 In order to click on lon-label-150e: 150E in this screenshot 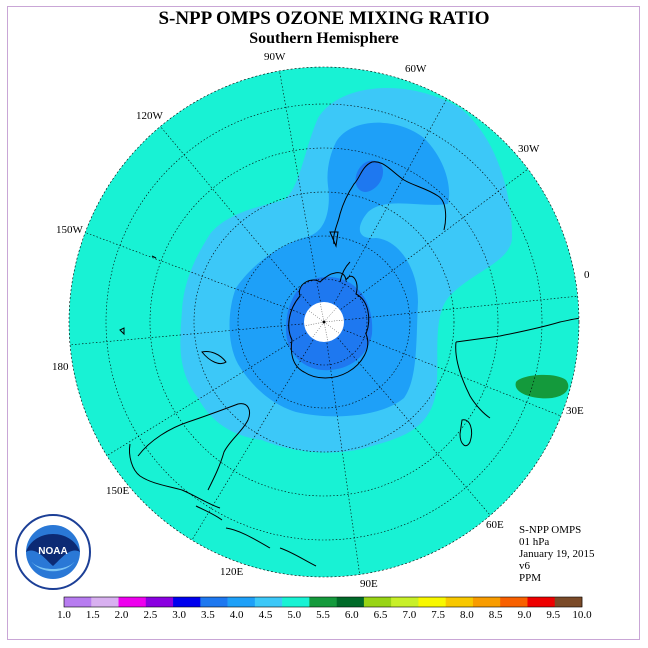, I will do `click(118, 491)`.